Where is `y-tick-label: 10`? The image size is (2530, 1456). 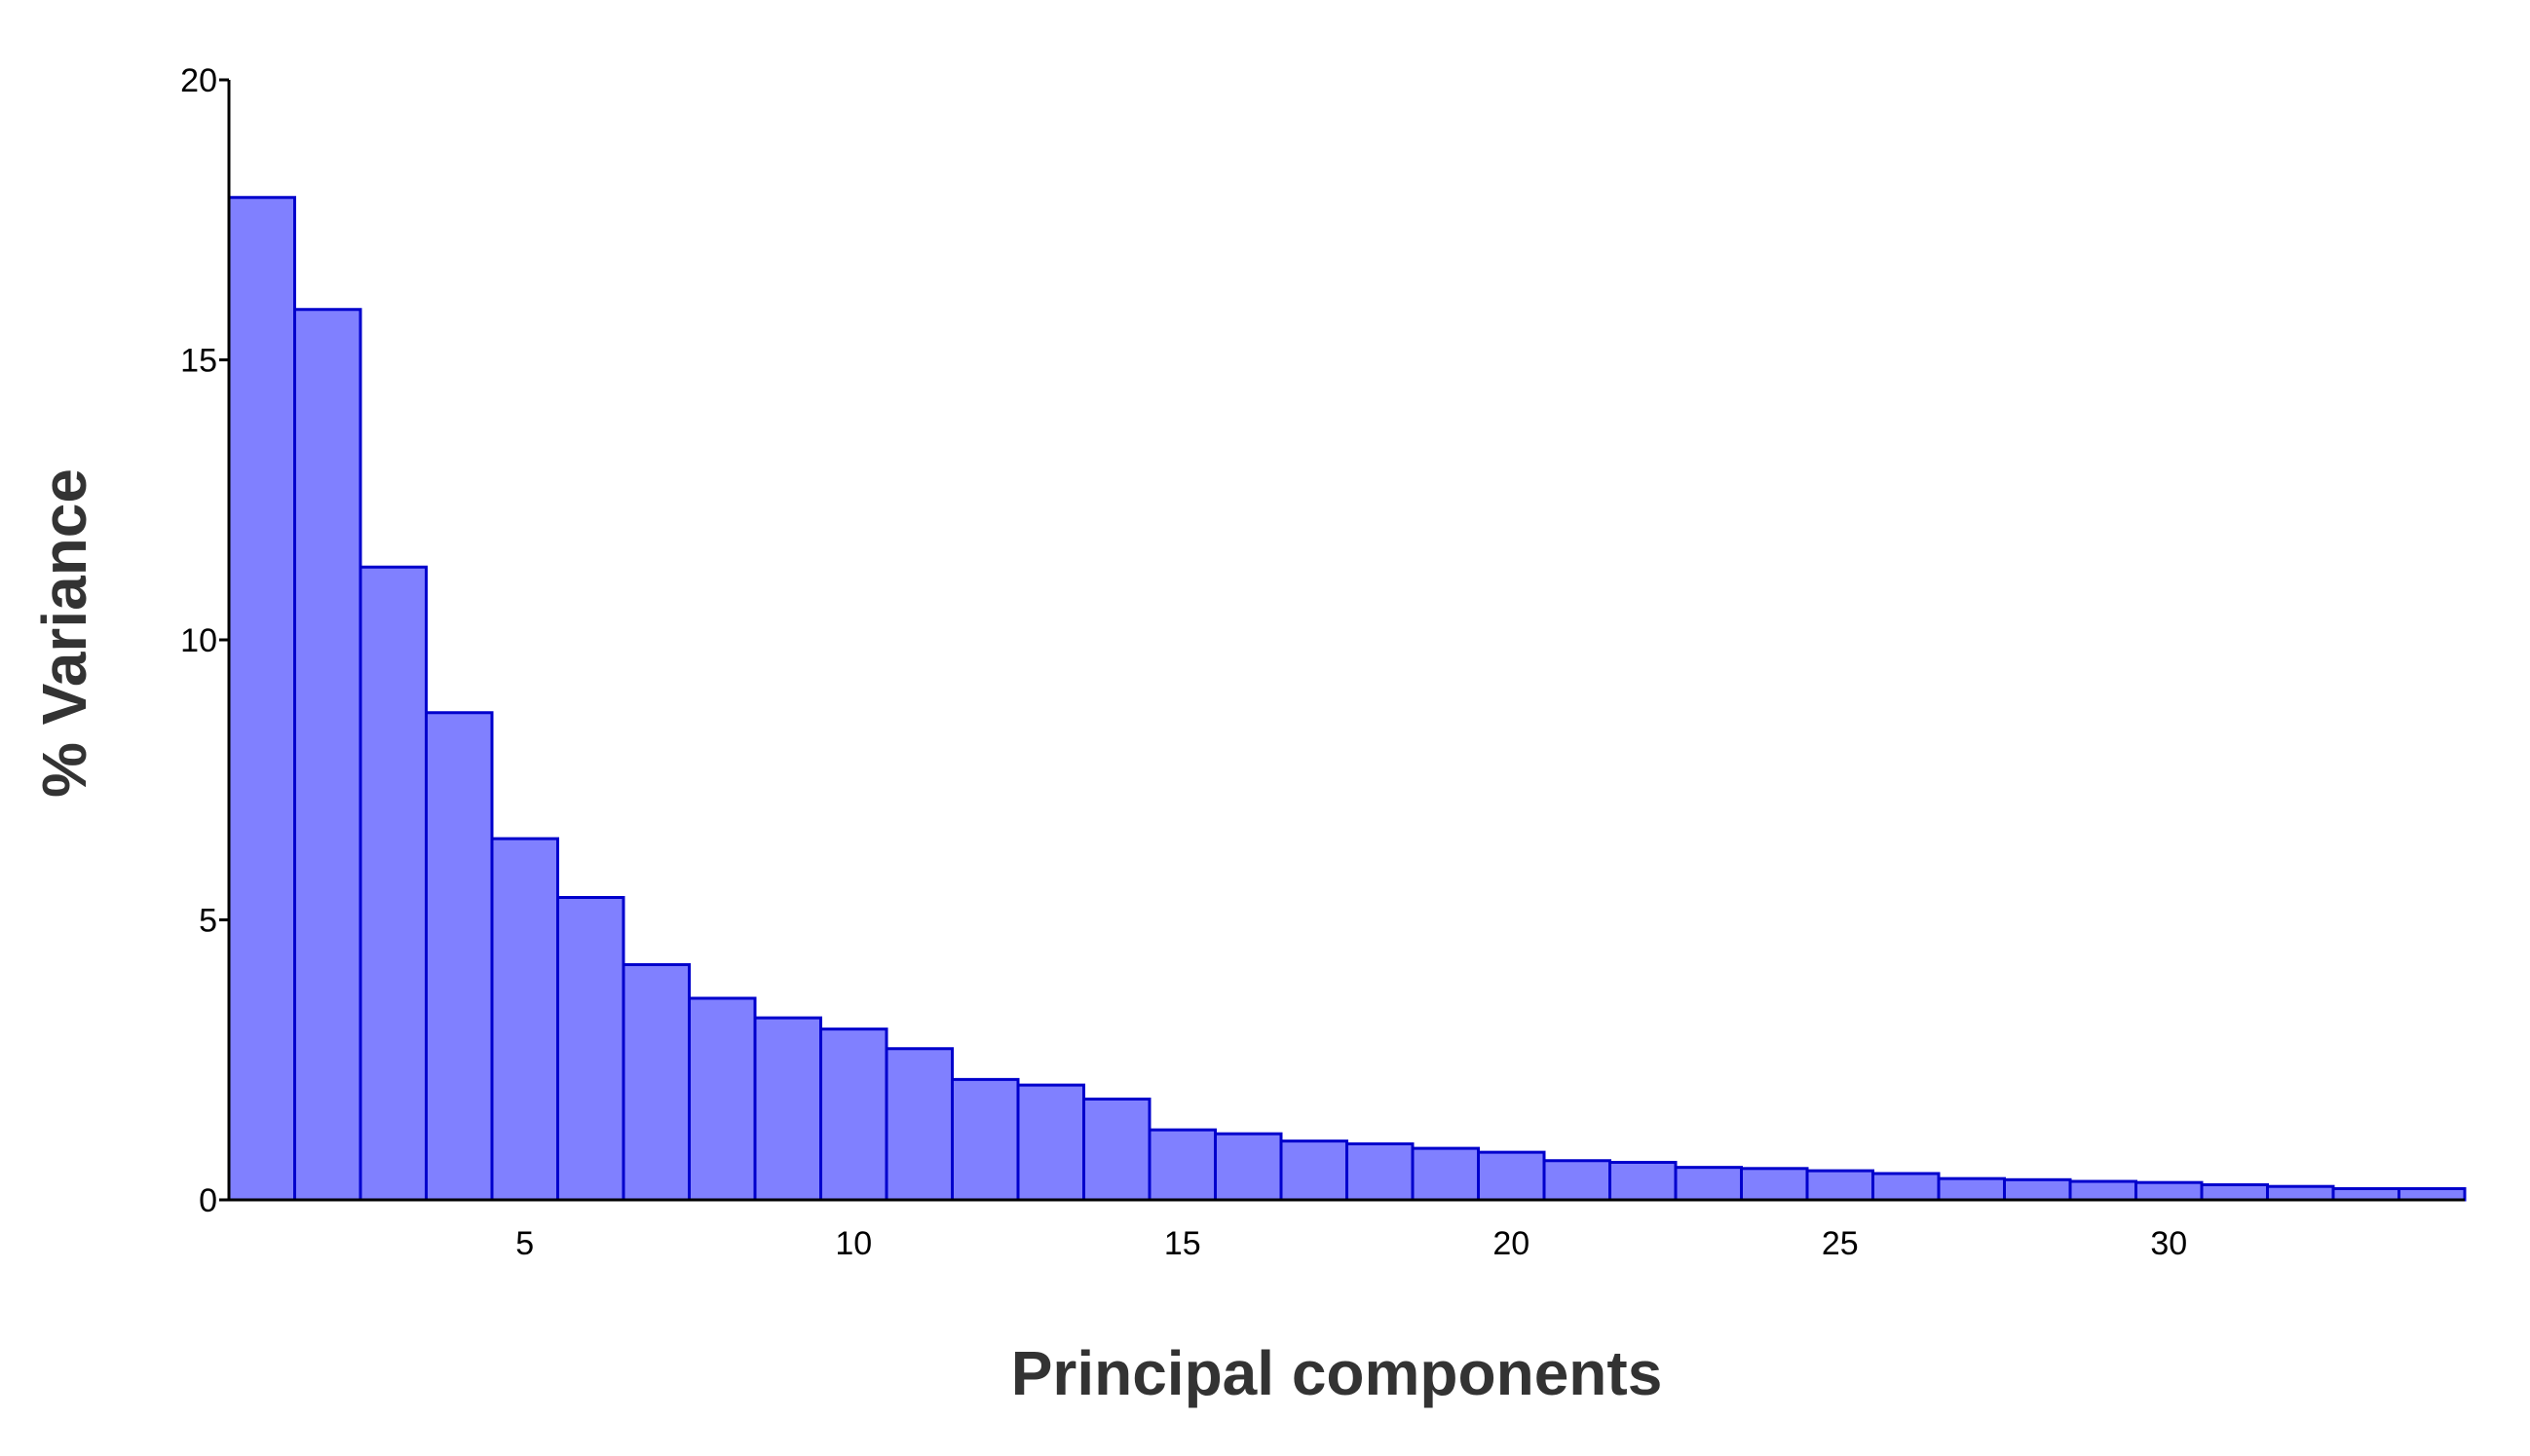 y-tick-label: 10 is located at coordinates (198, 640).